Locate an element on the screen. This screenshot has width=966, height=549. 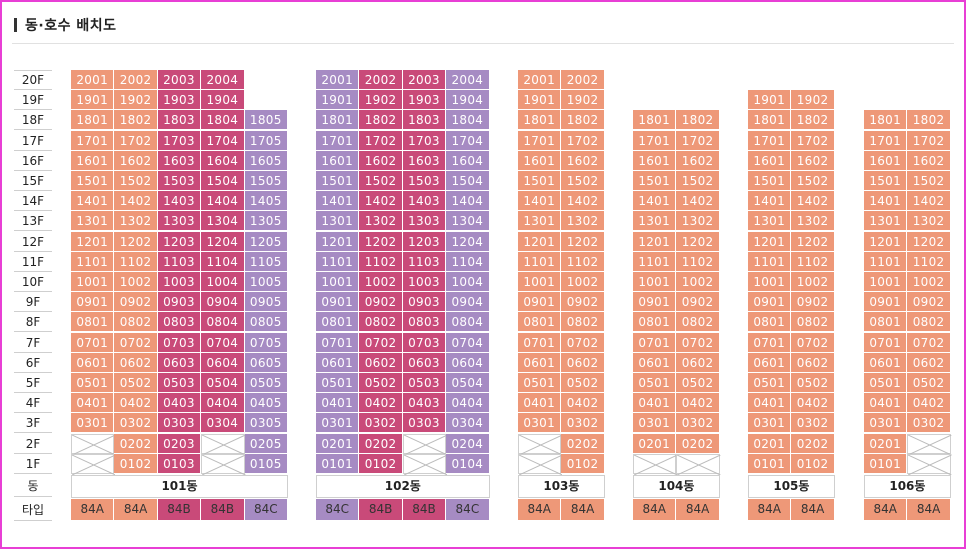
unit-cell: 1605 is located at coordinates (266, 160).